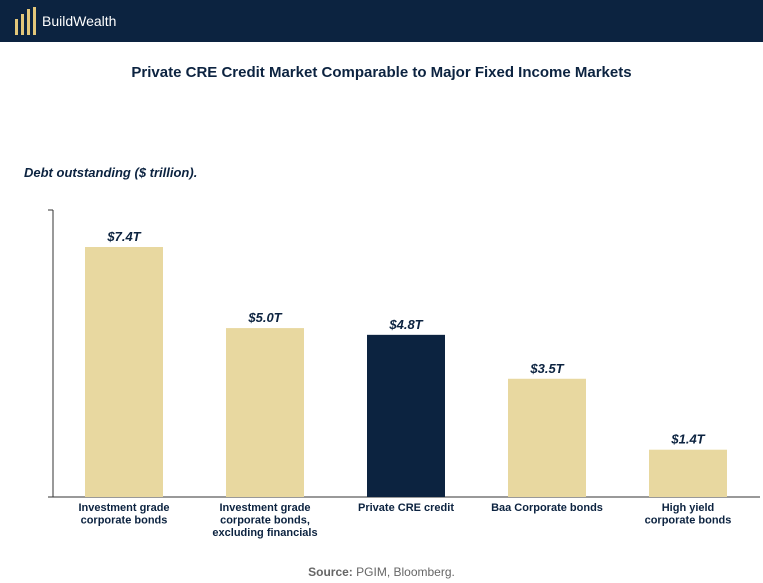  Describe the element at coordinates (546, 368) in the screenshot. I see `data-label: $3.5T` at that location.